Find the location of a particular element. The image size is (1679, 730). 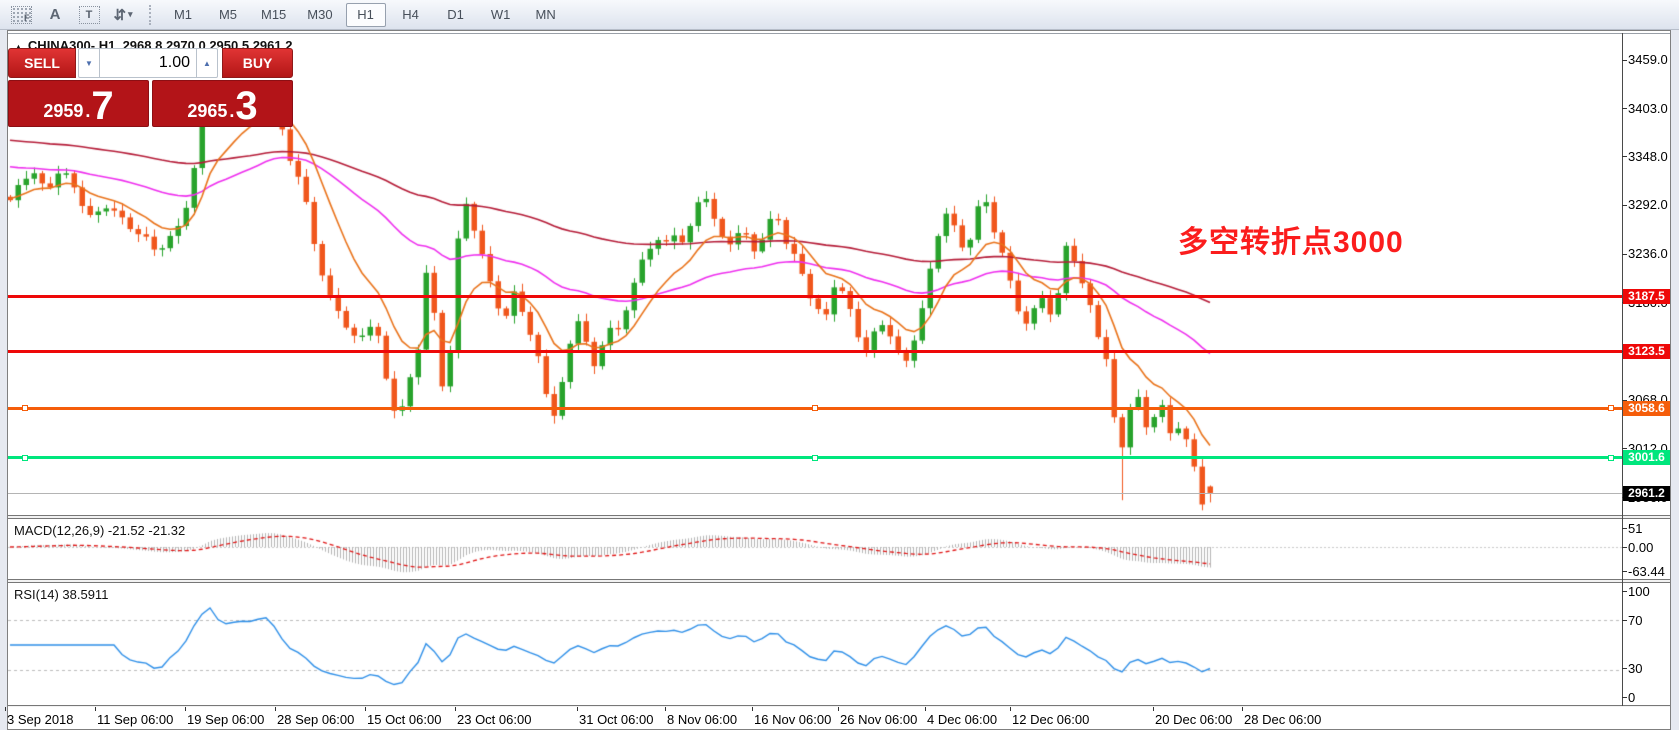

timeframe-button-m30: M30 is located at coordinates (320, 14).